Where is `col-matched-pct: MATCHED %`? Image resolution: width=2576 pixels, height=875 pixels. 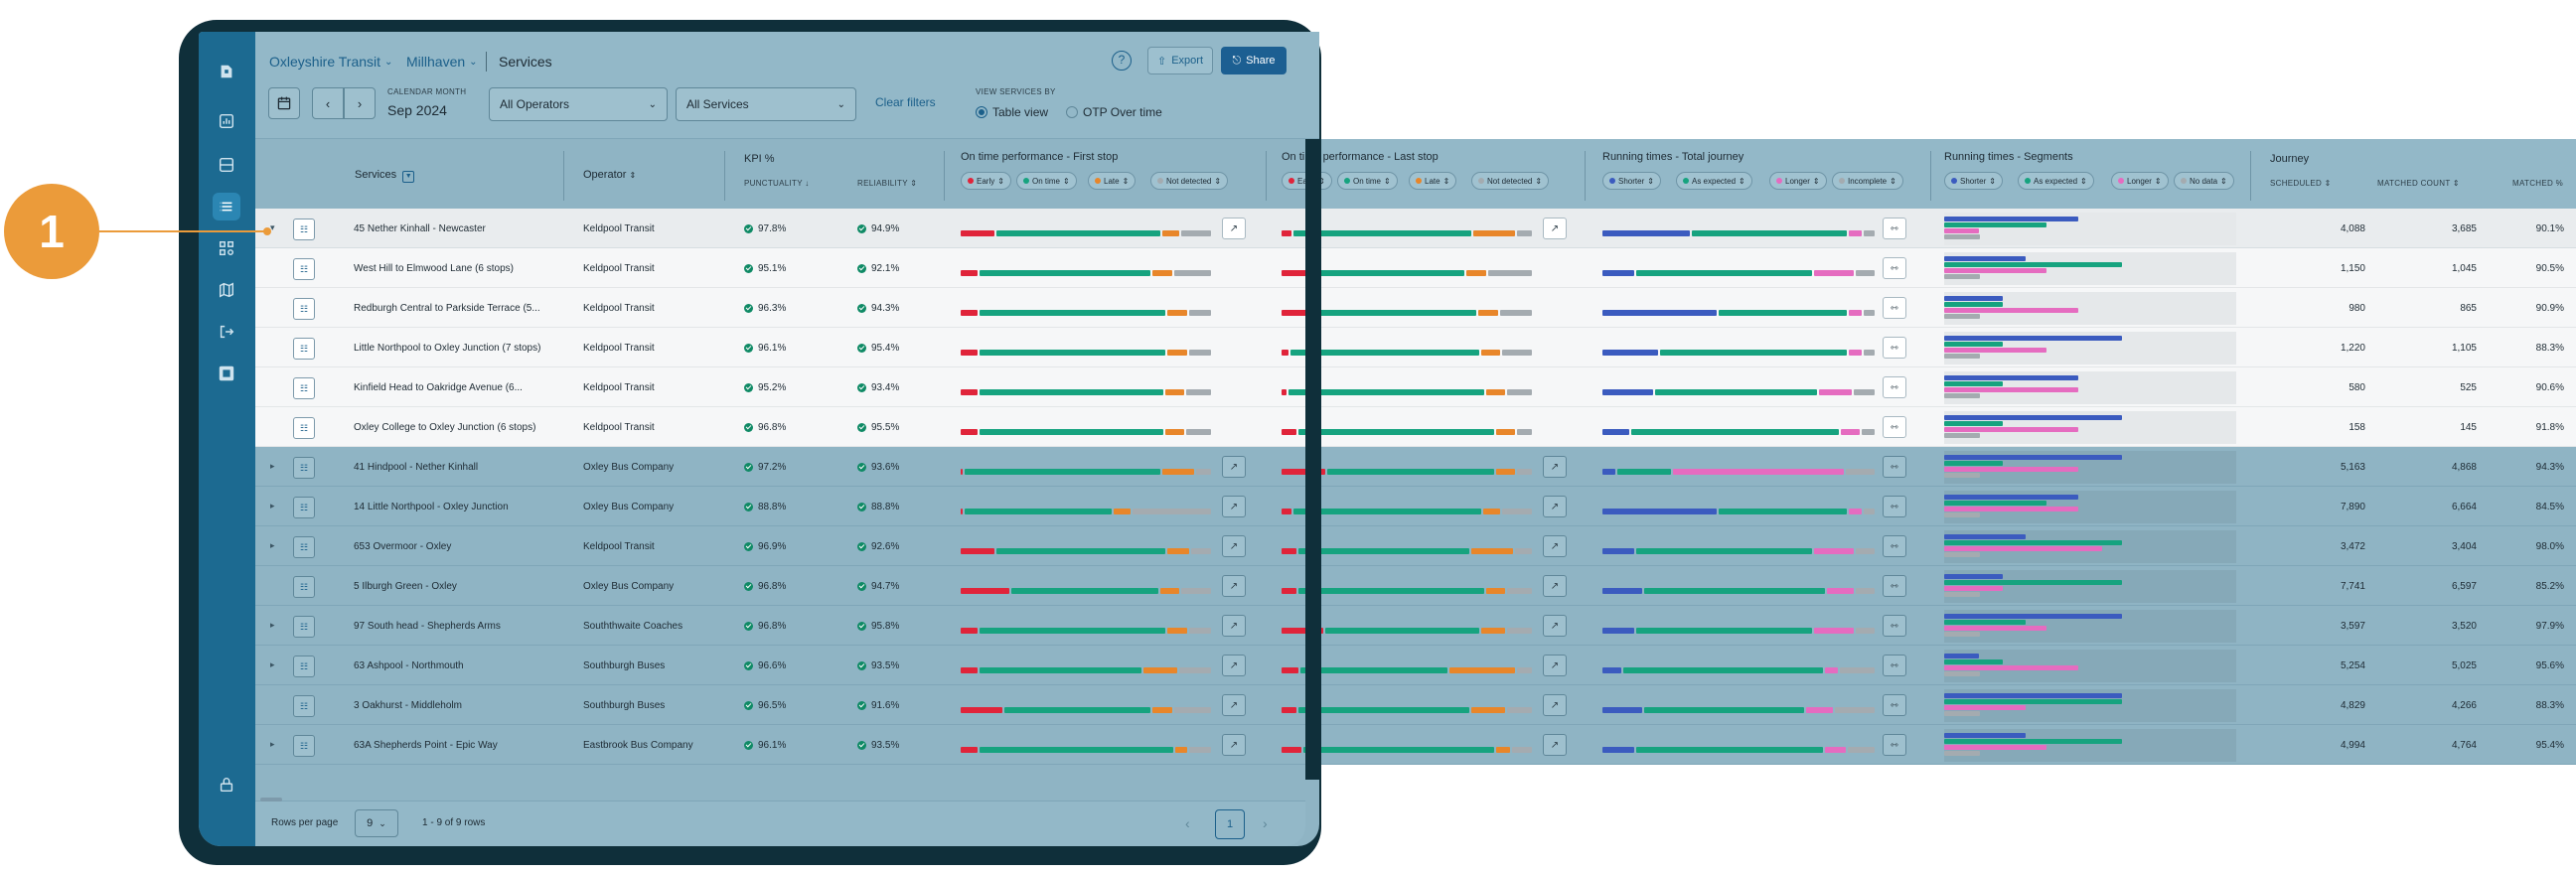
col-matched-pct: MATCHED % is located at coordinates (2537, 183).